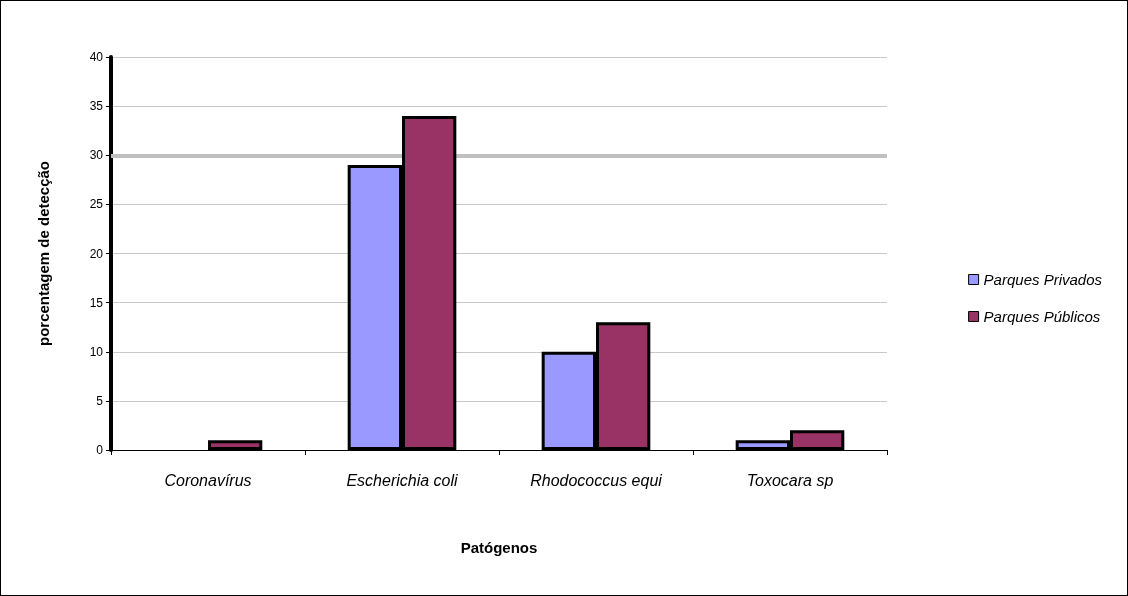  I want to click on y-tick-label: 20, so click(96, 253).